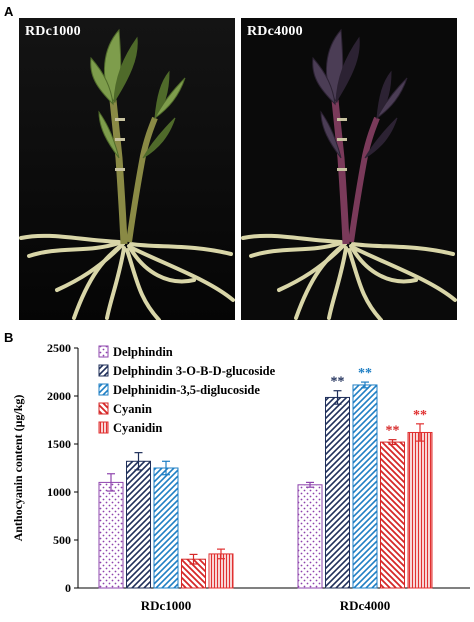  Describe the element at coordinates (59, 348) in the screenshot. I see `y-tick-label-5: 2500` at that location.